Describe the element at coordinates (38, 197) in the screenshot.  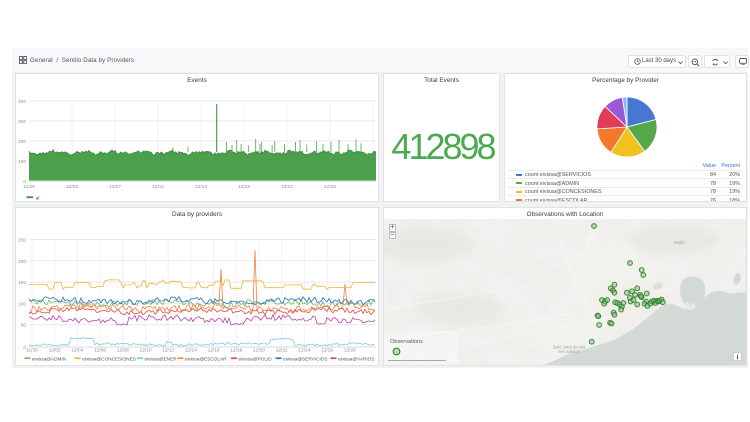
I see `svg-text: al` at that location.